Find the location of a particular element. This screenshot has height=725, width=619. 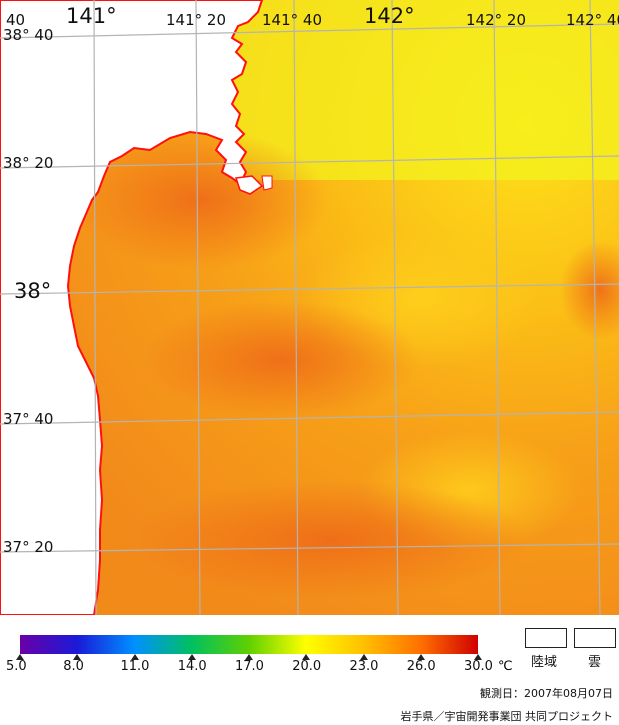

cloud-legend-swatch is located at coordinates (595, 638).